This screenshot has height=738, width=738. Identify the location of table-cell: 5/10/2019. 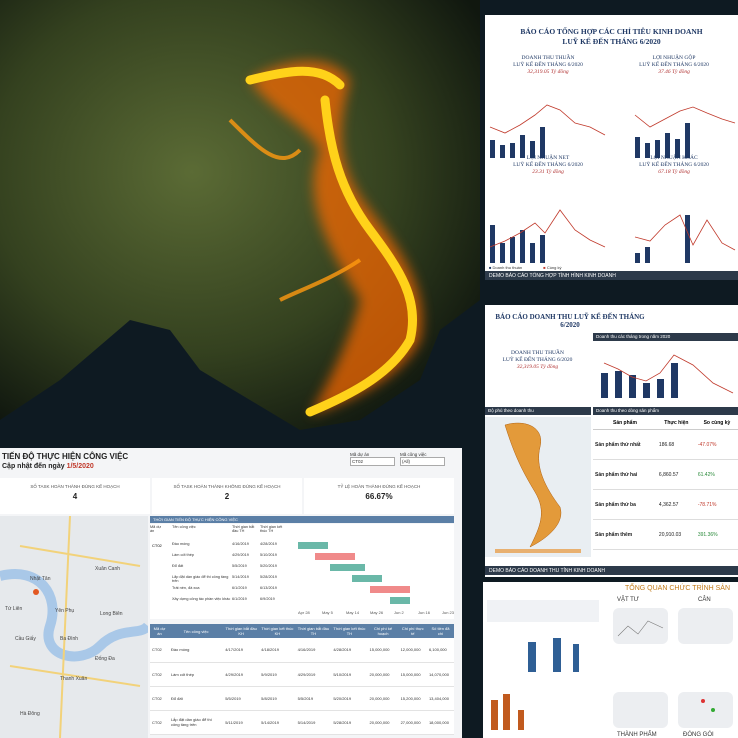
(349, 674).